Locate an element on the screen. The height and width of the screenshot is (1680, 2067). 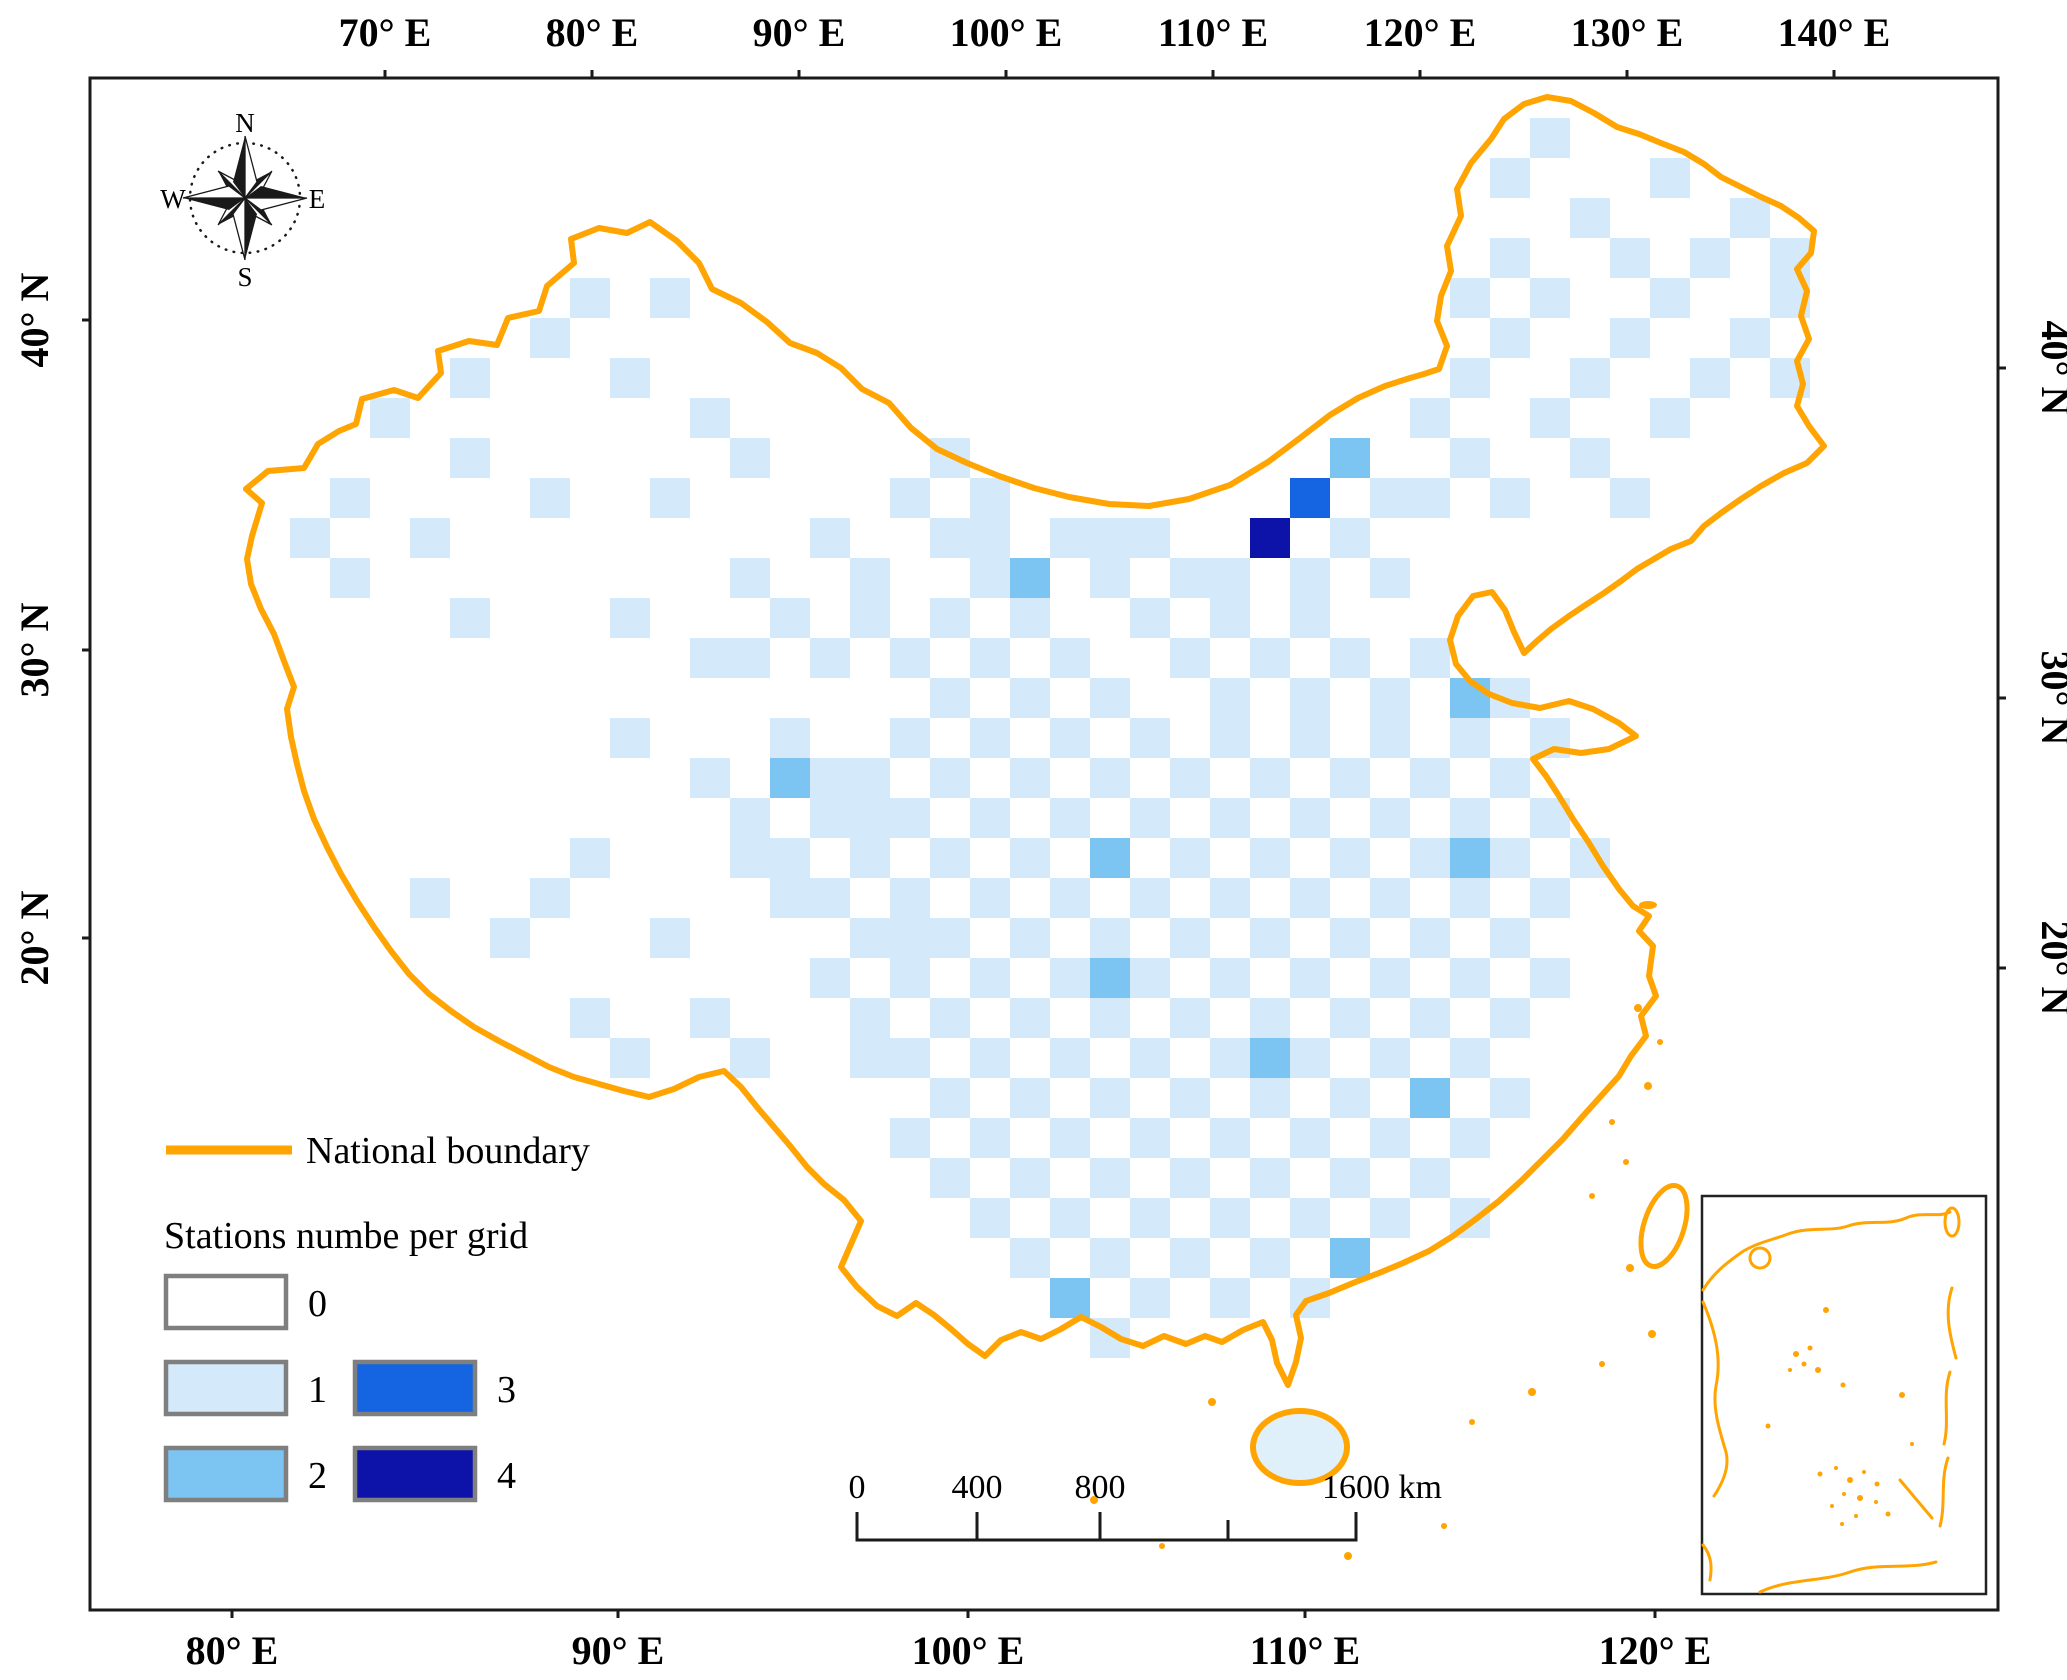
axis-labels-bottom: 80° E 90° E 100° E 110° E 120° E is located at coordinates (949, 1650).